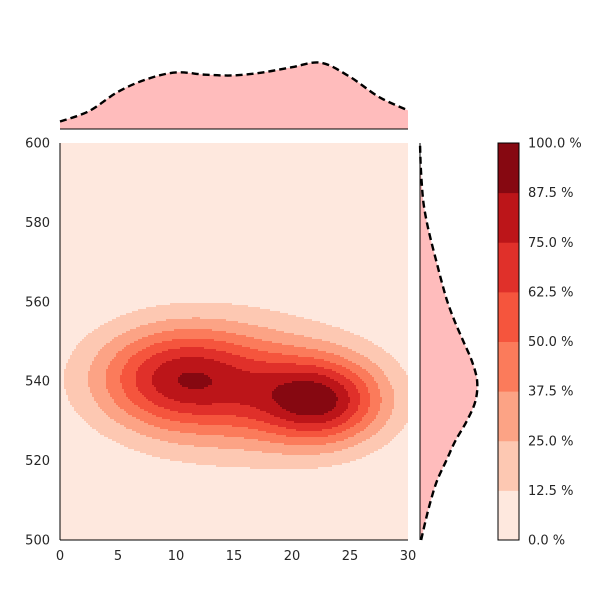 Image resolution: width=600 pixels, height=605 pixels. What do you see at coordinates (550, 243) in the screenshot?
I see `colorbar-tick-label: 75.0 %` at bounding box center [550, 243].